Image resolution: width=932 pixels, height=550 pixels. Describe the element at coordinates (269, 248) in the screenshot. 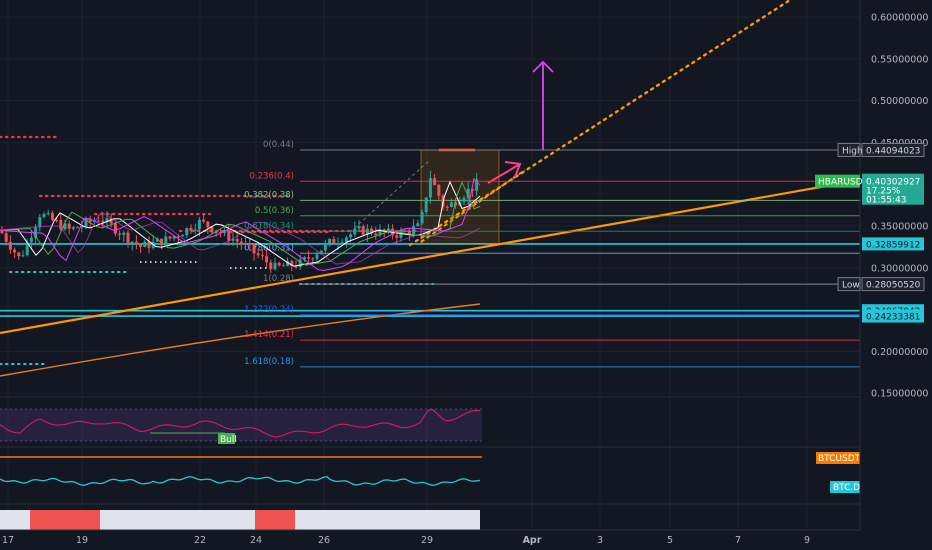

I see `fib-label-5: 0.786(0.31)` at that location.